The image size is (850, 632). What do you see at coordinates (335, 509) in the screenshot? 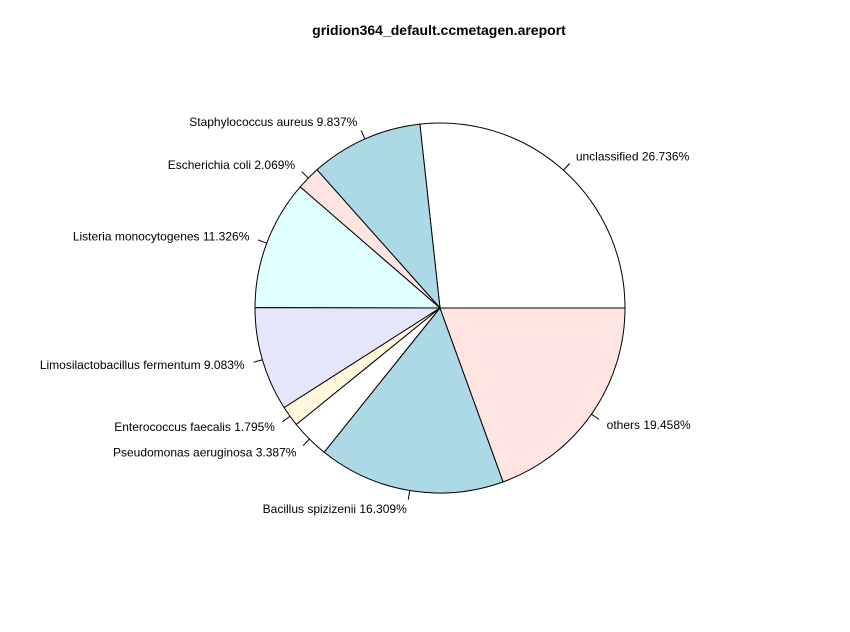
I see `pie-slice-label: Bacillus spizizenii 16.309%` at bounding box center [335, 509].